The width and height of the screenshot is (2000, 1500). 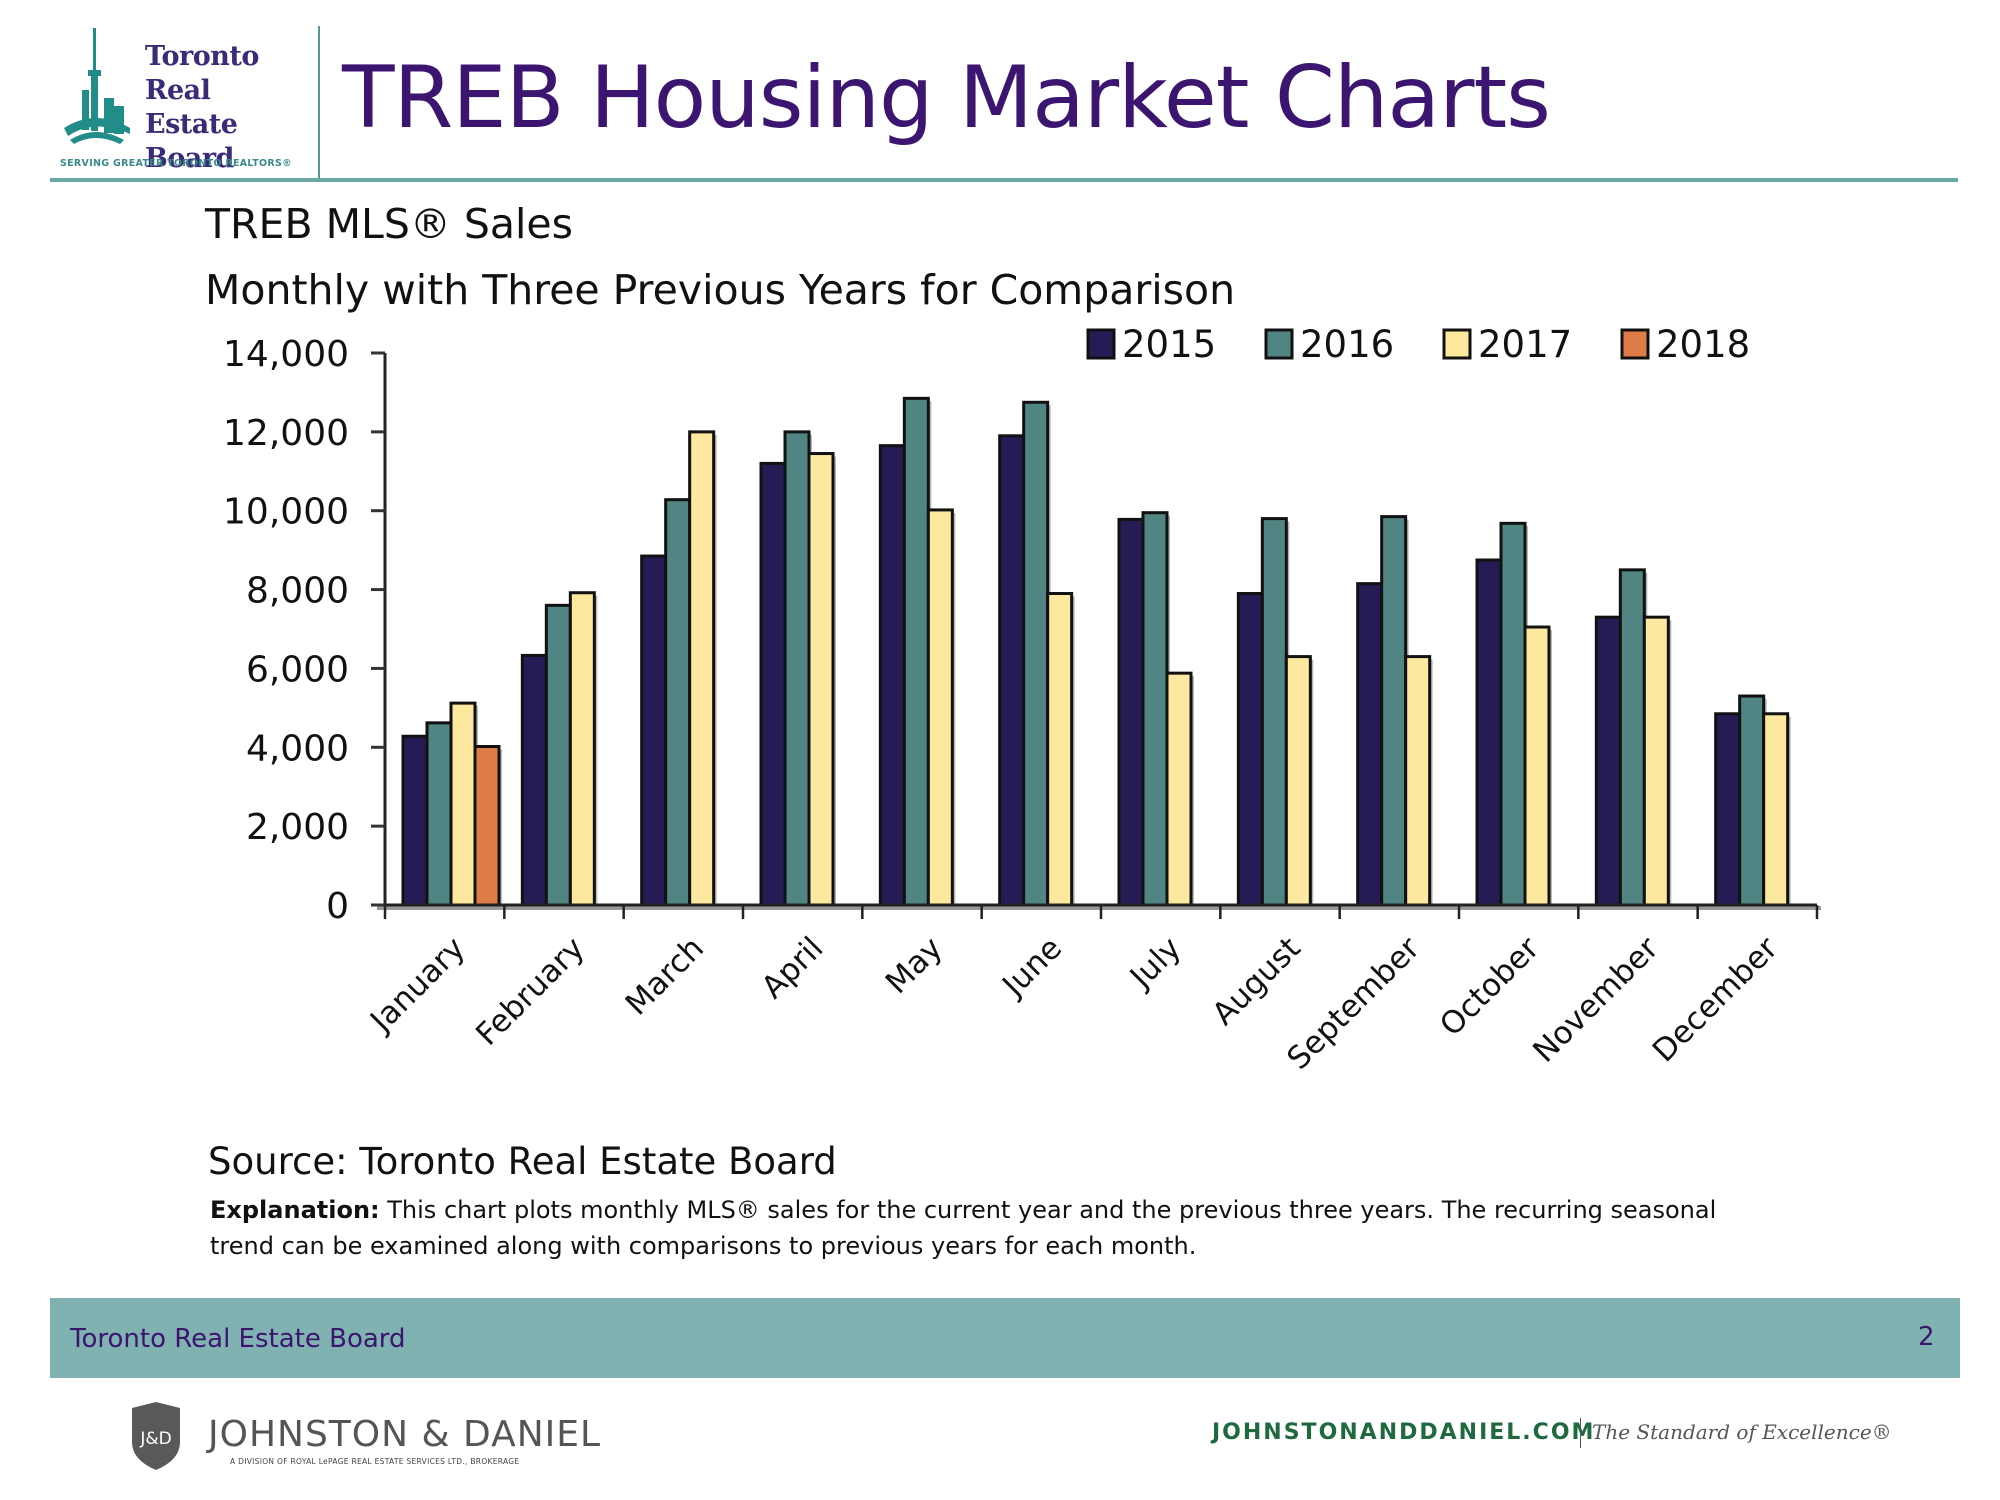 What do you see at coordinates (415, 820) in the screenshot?
I see `bar-2015-january` at bounding box center [415, 820].